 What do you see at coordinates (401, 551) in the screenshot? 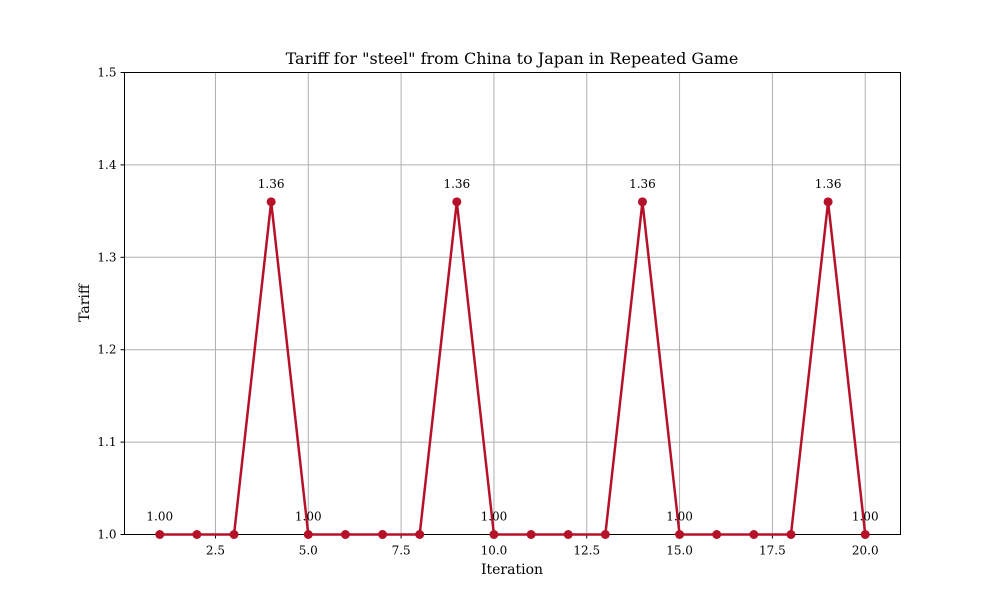
I see `x-tick-label: 7.5` at bounding box center [401, 551].